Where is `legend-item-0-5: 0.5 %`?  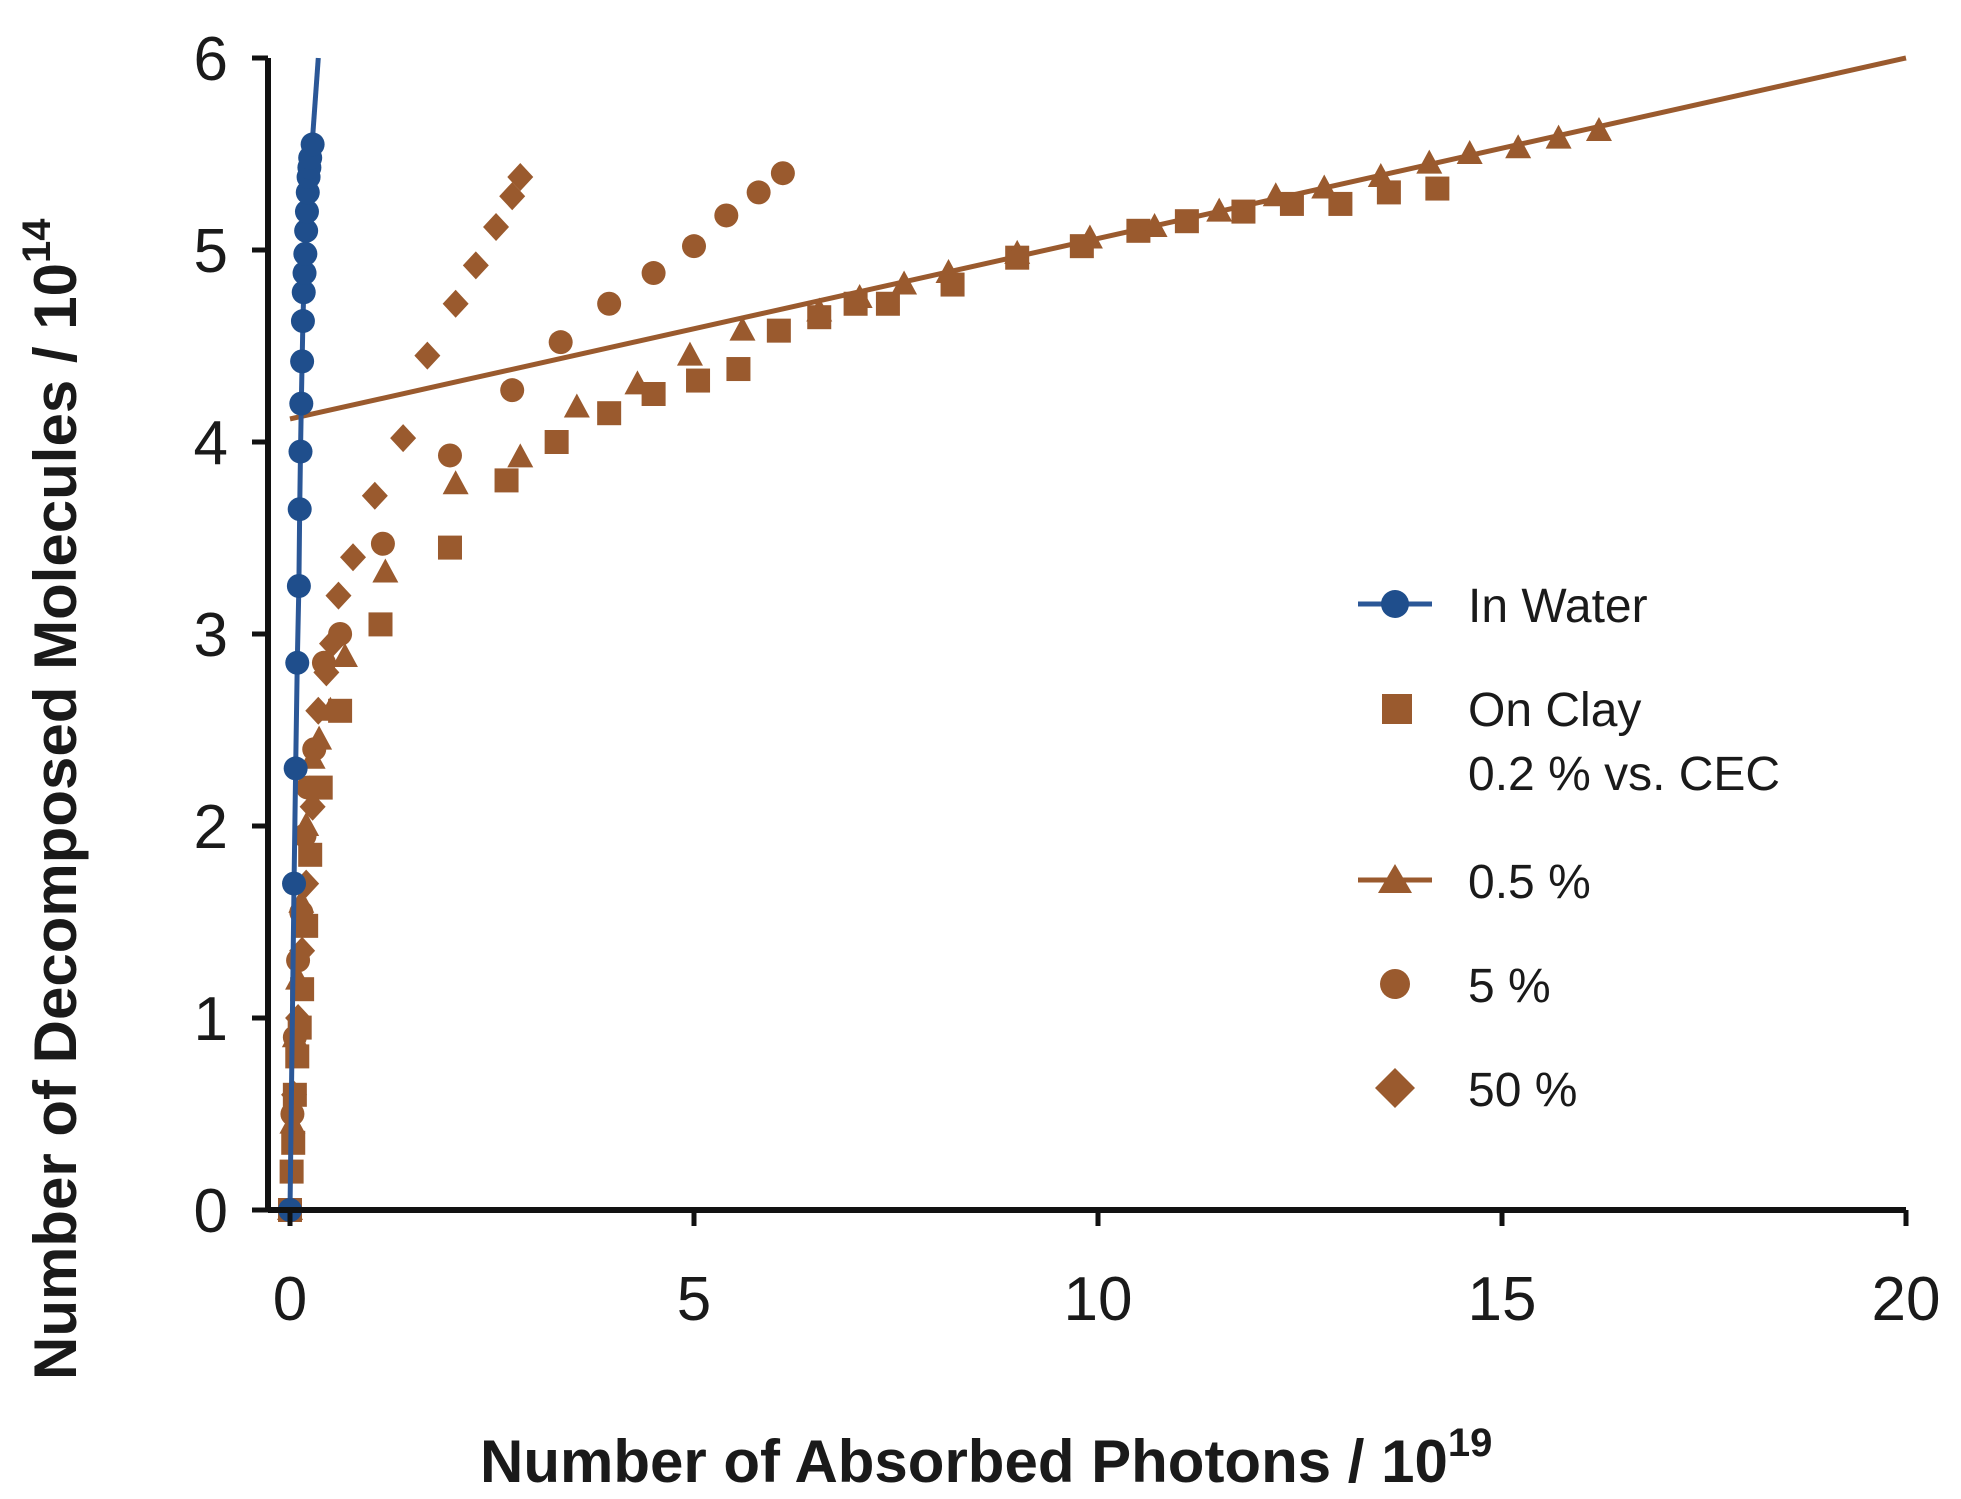
legend-item-0-5: 0.5 % is located at coordinates (1474, 882).